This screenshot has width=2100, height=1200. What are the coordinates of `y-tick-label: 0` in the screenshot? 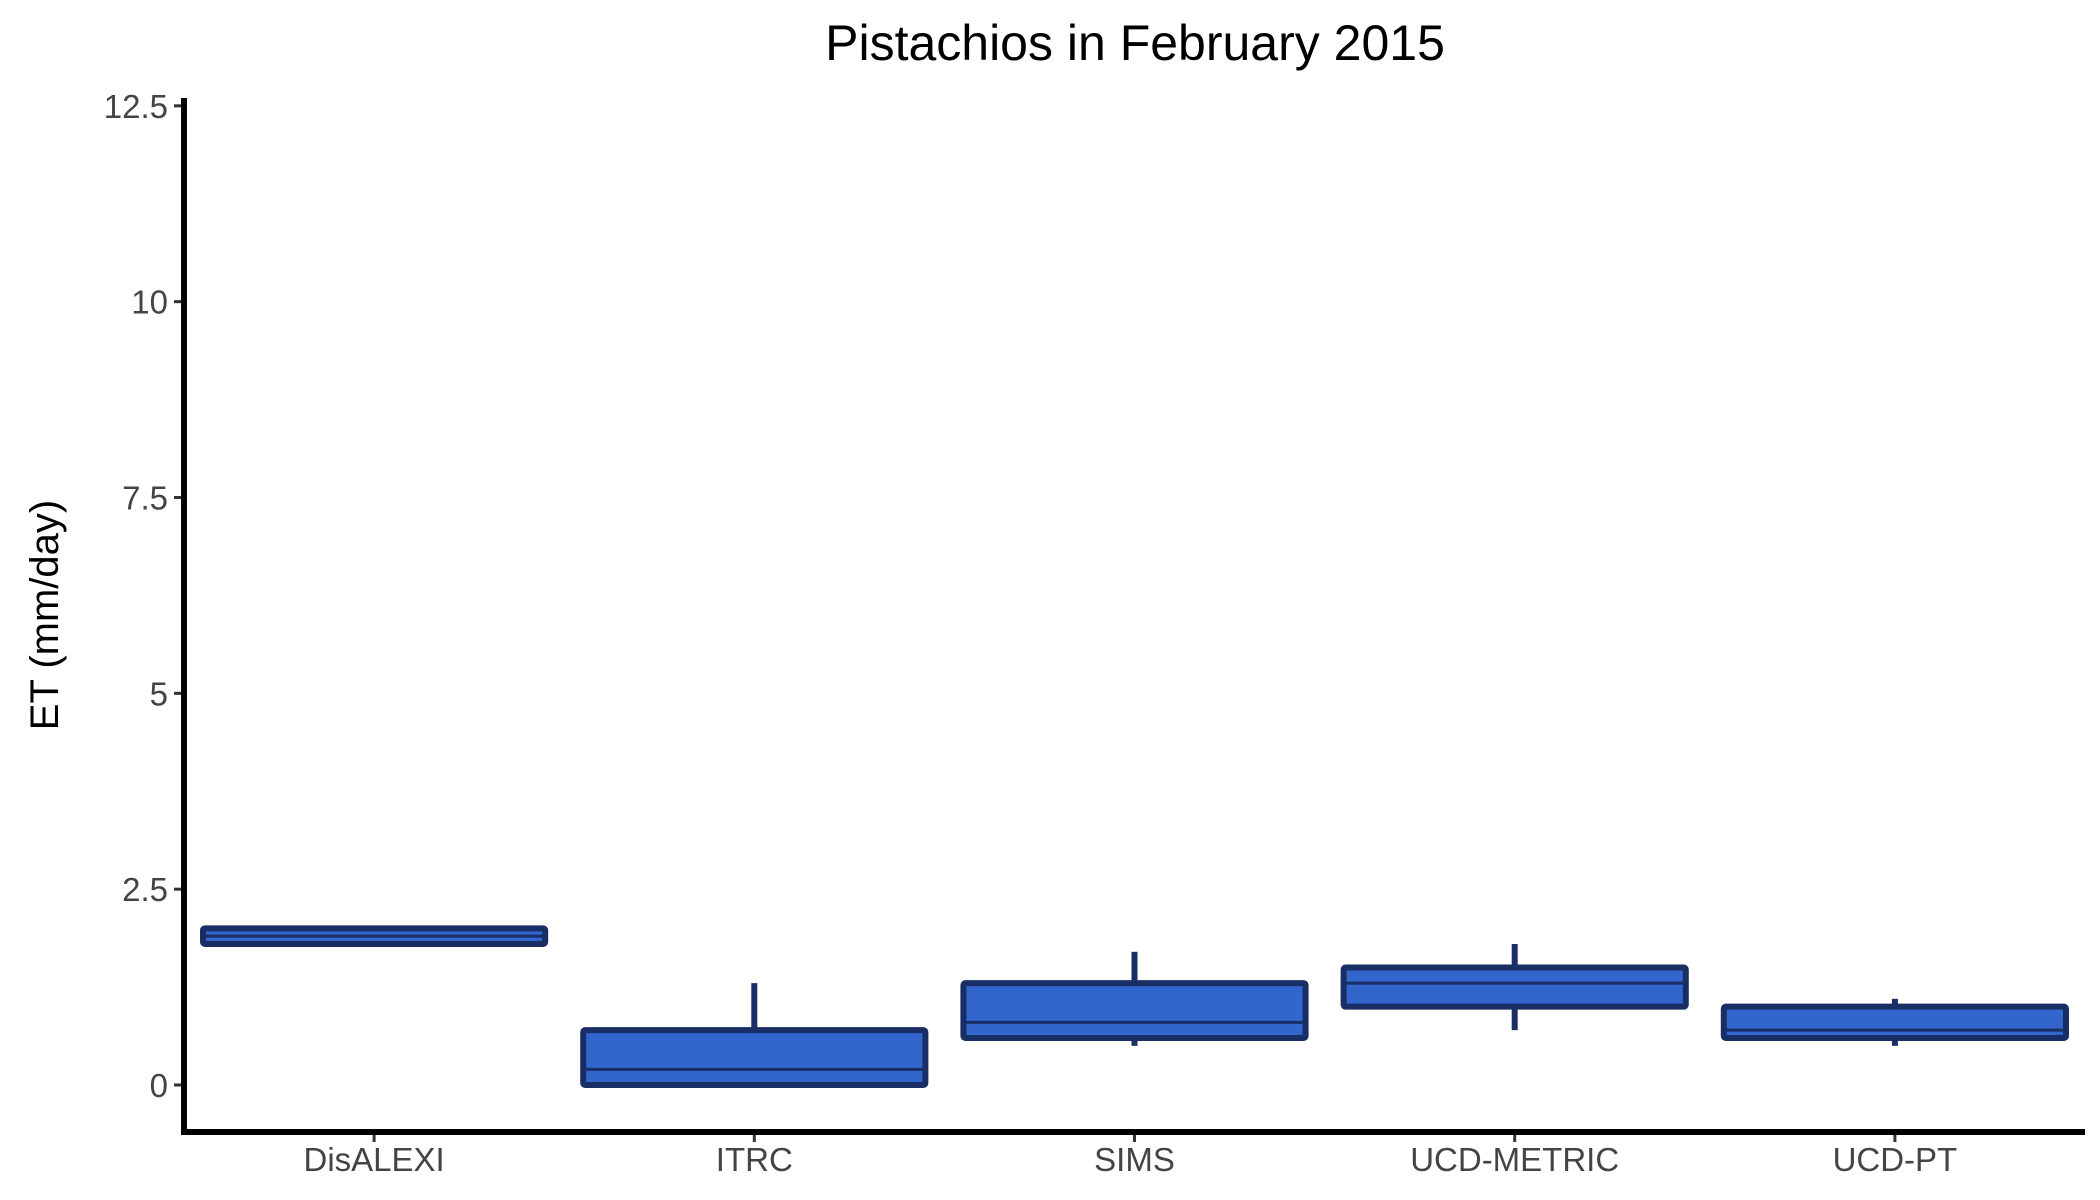 It's located at (159, 1085).